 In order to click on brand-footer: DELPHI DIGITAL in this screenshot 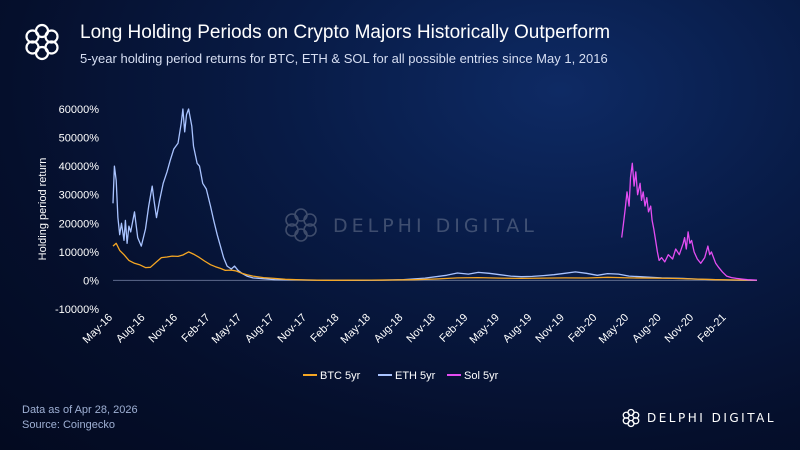, I will do `click(698, 418)`.